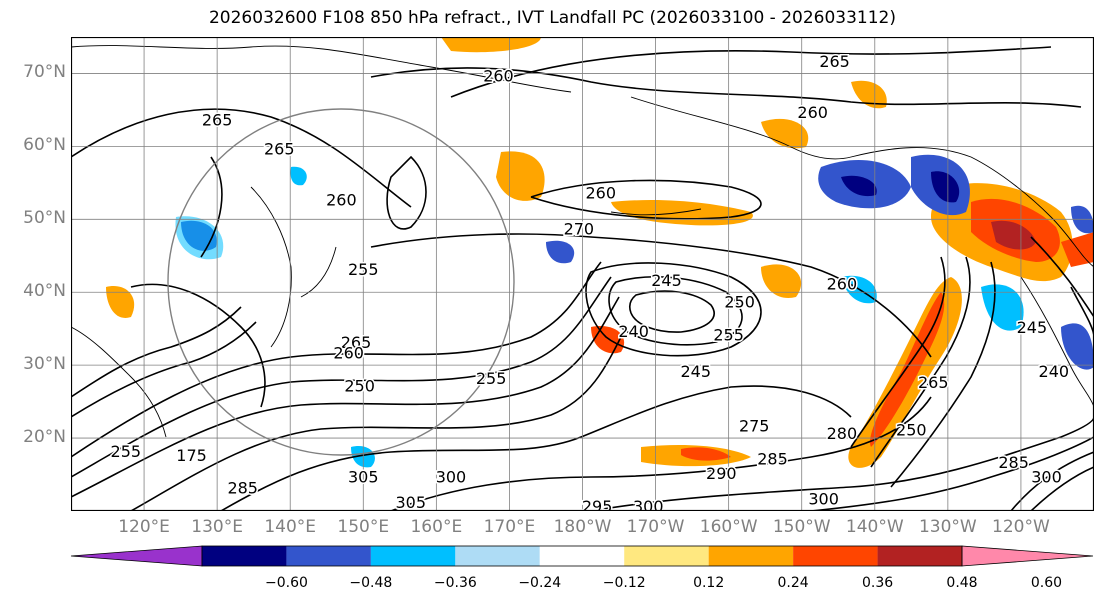  What do you see at coordinates (962, 583) in the screenshot?
I see `colorbar-tick-label: 0.48` at bounding box center [962, 583].